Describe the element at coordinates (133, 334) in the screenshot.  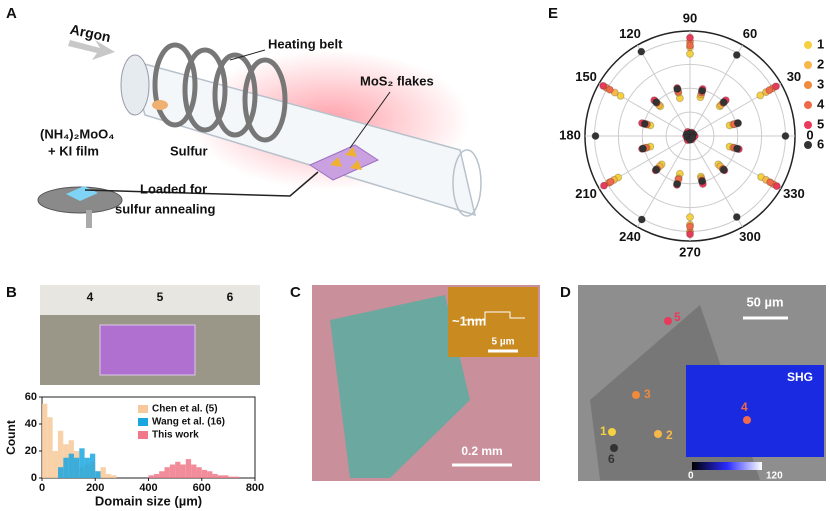
I see `panel-b: B 4 5 6` at that location.